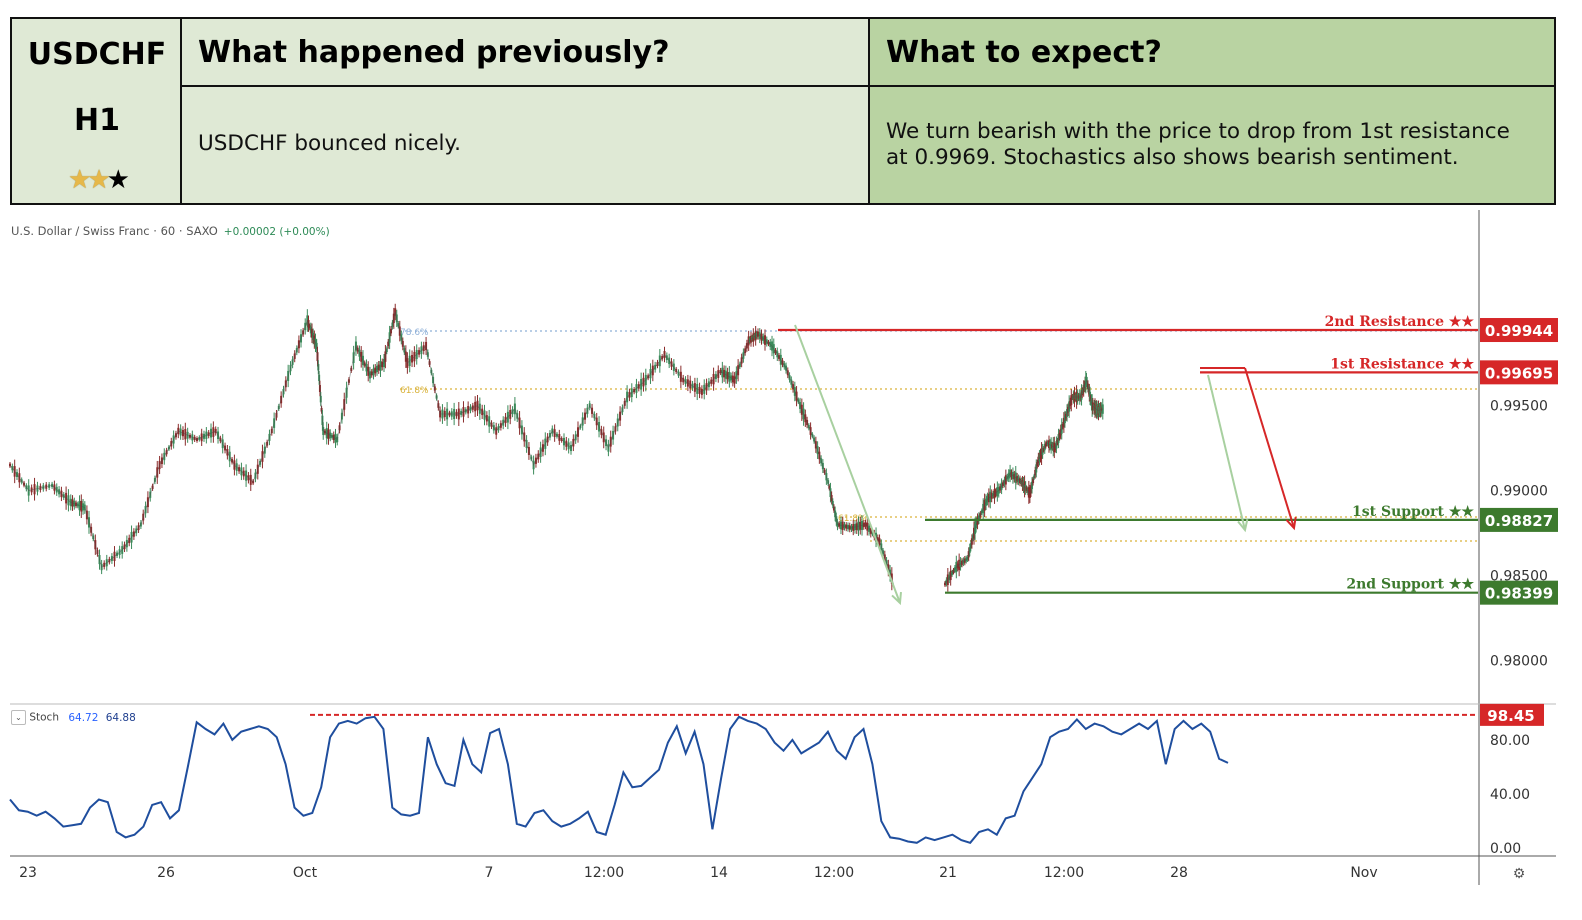  What do you see at coordinates (330, 143) in the screenshot?
I see `previous-text: USDCHF bounced nicely.` at bounding box center [330, 143].